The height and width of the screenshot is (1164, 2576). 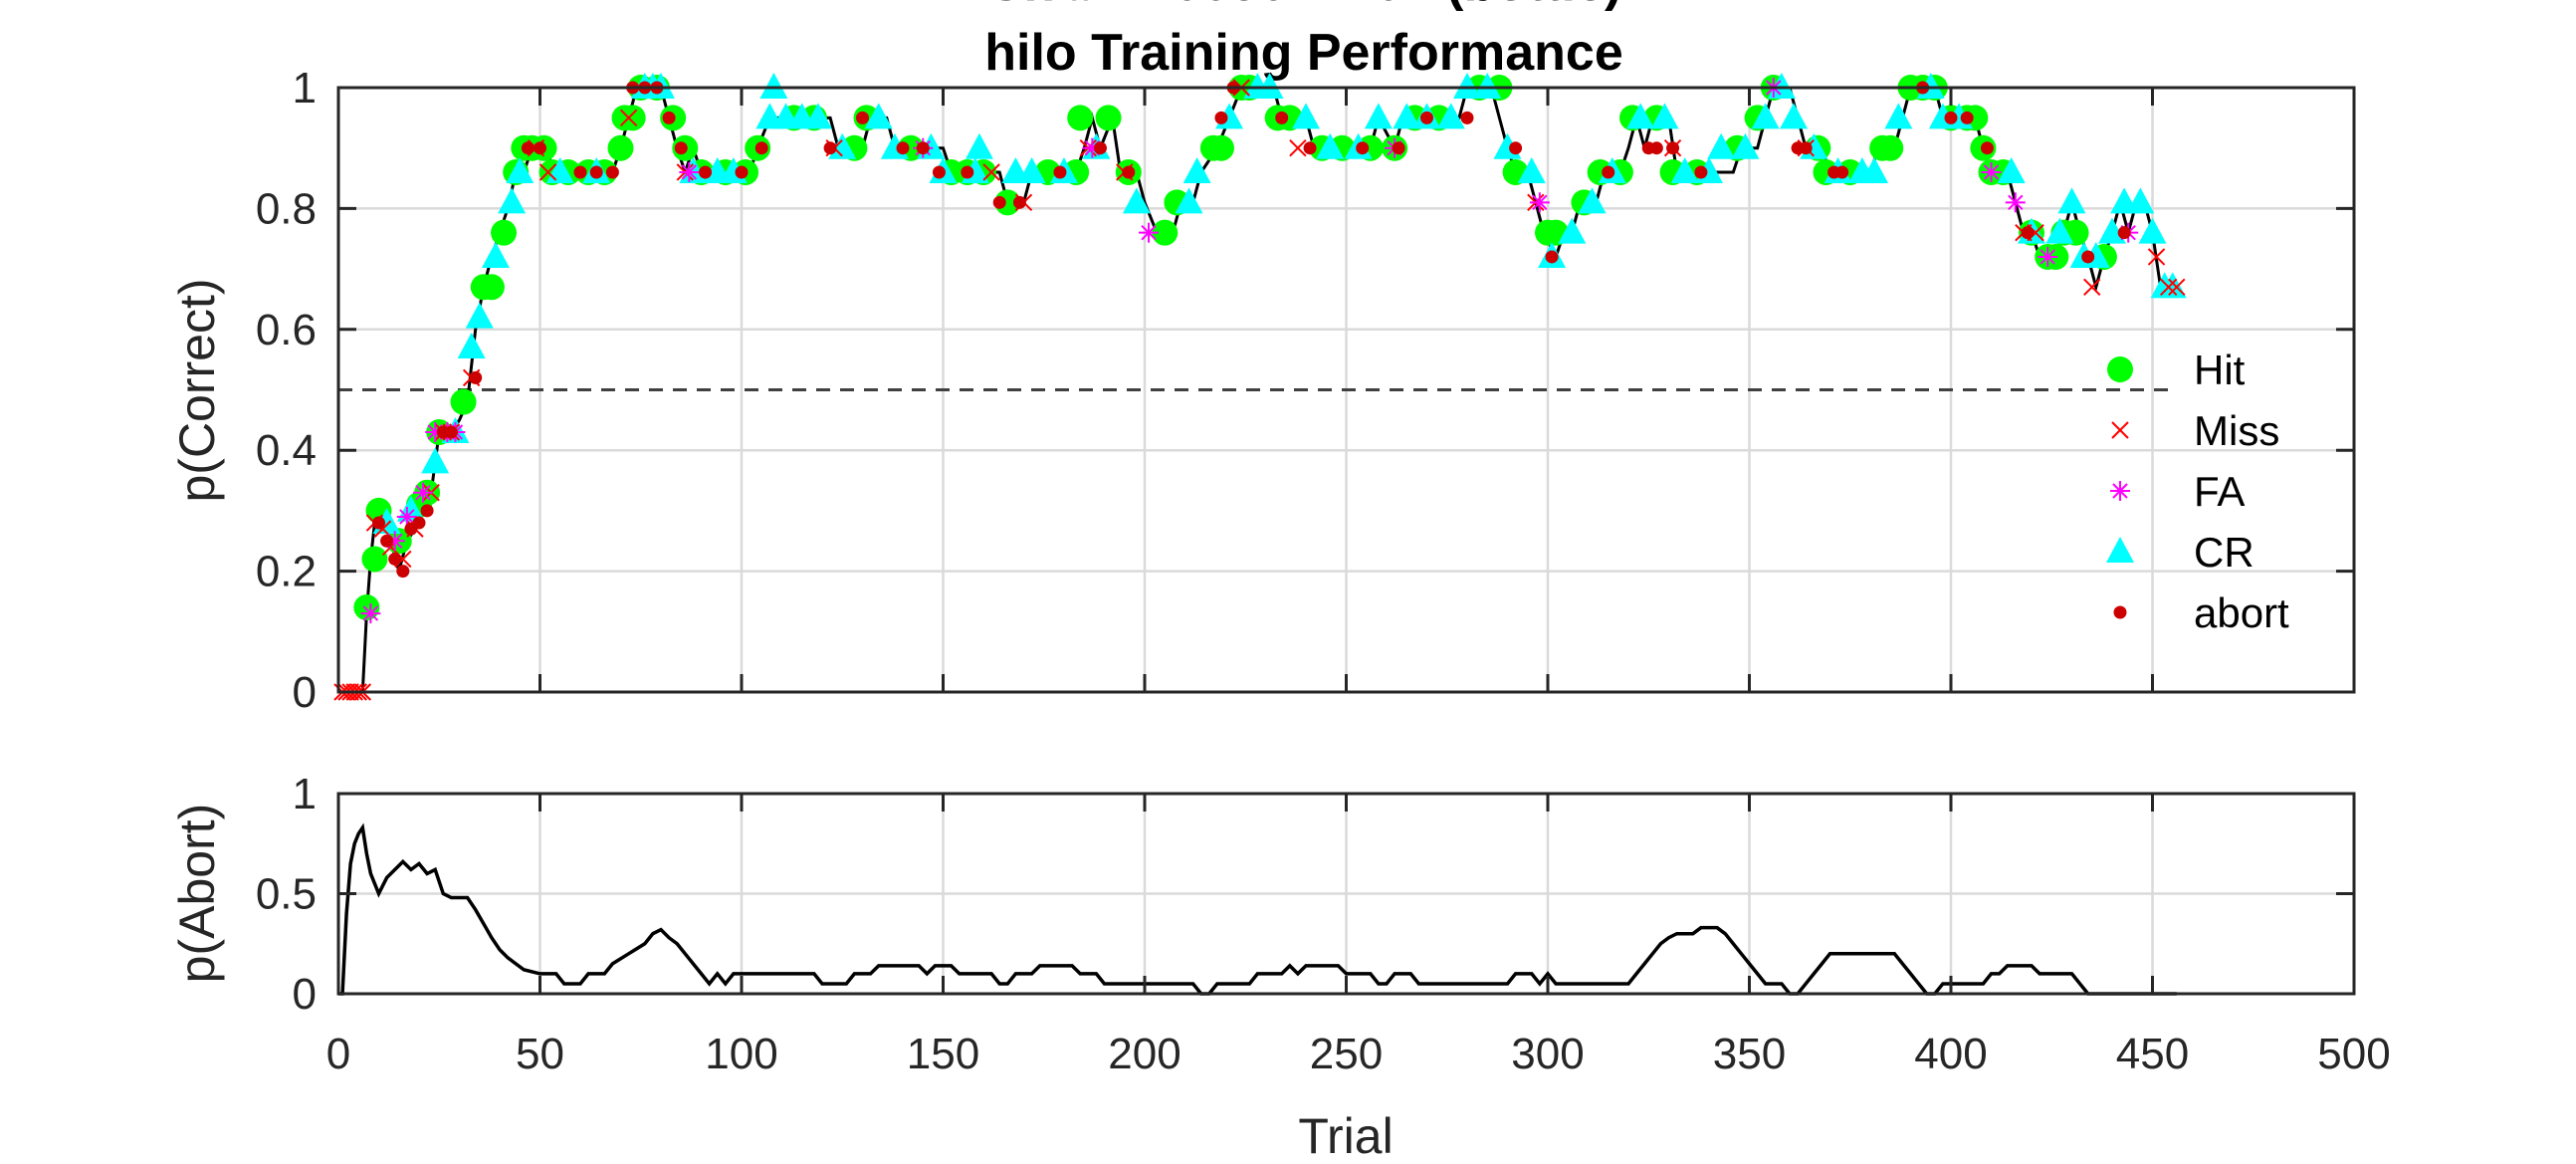 What do you see at coordinates (305, 692) in the screenshot?
I see `y-tick-label: 0` at bounding box center [305, 692].